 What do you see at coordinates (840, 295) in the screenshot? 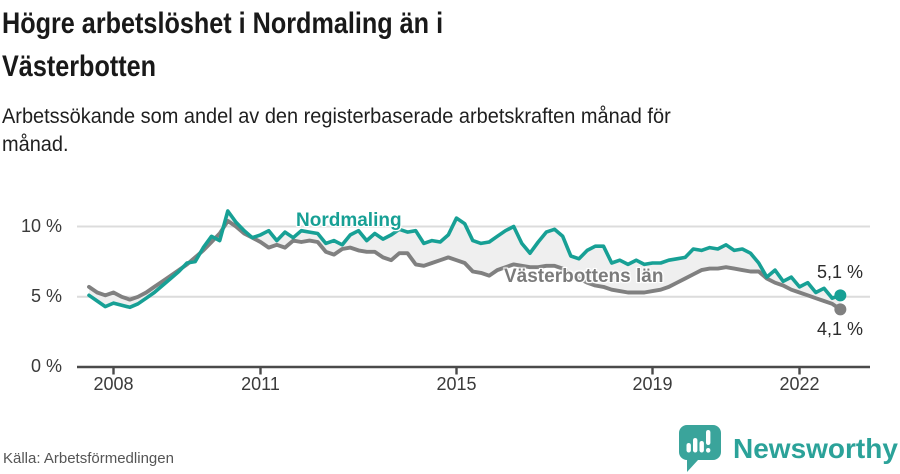
I see `end-dot-nordmaling` at bounding box center [840, 295].